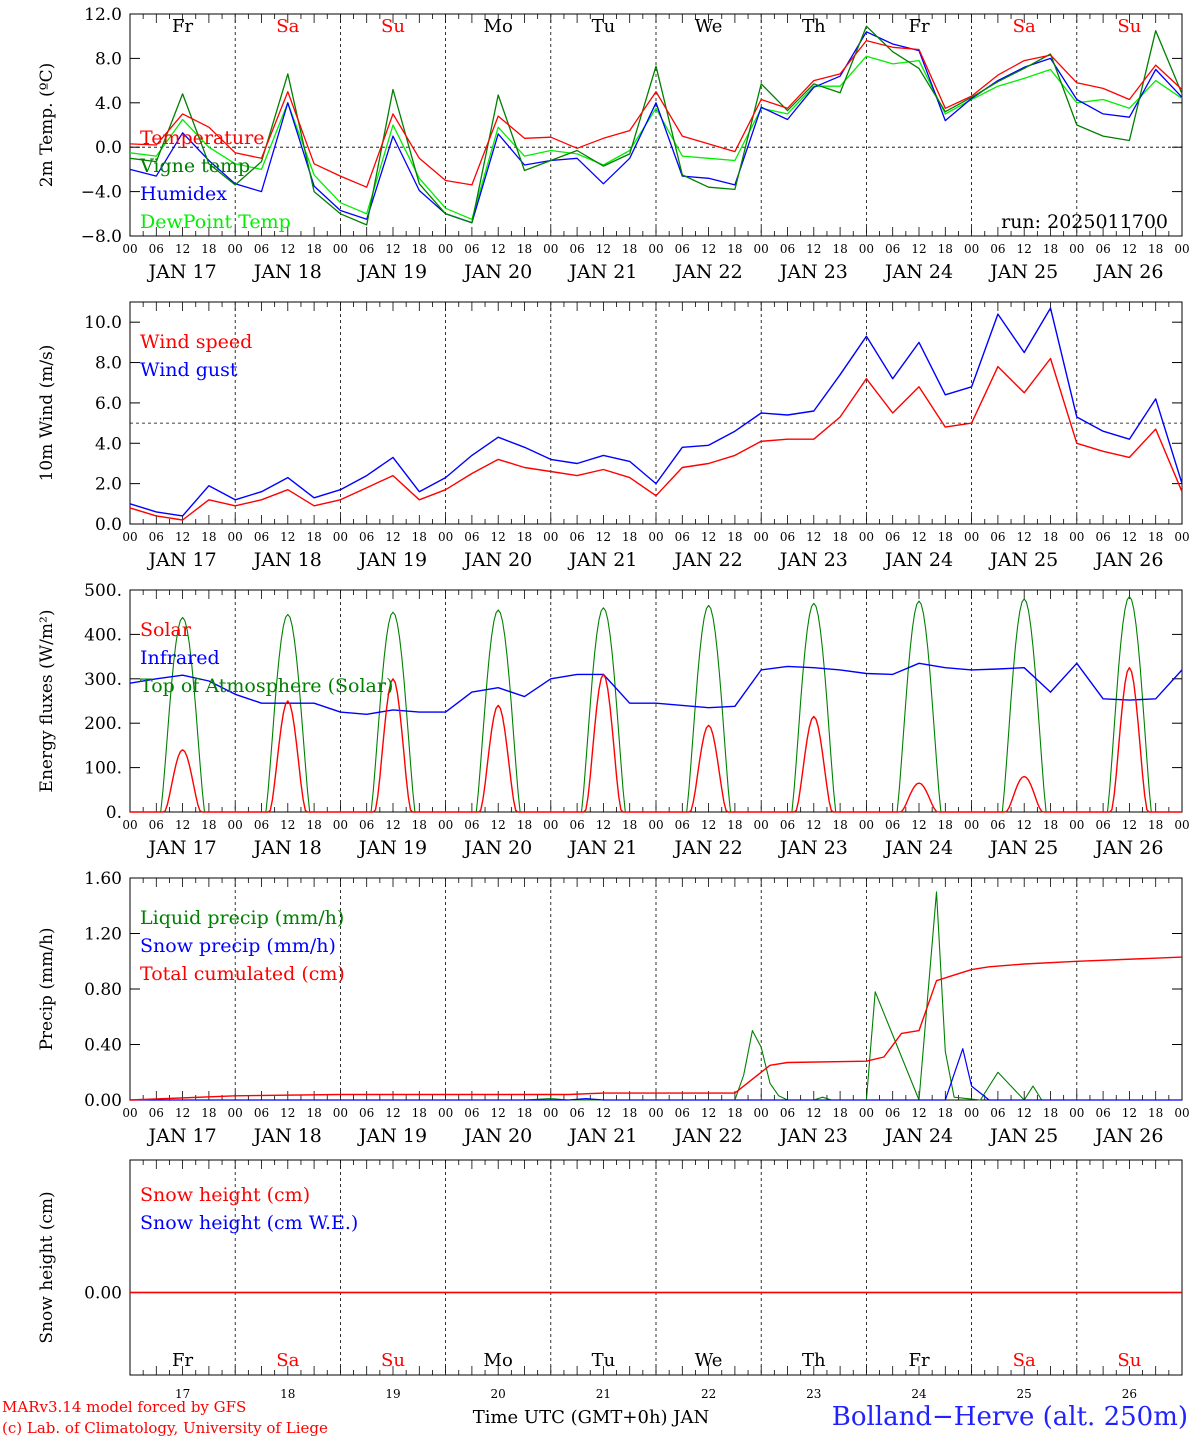 This screenshot has height=1440, width=1194. Describe the element at coordinates (918, 26) in the screenshot. I see `day-label: Fr` at that location.